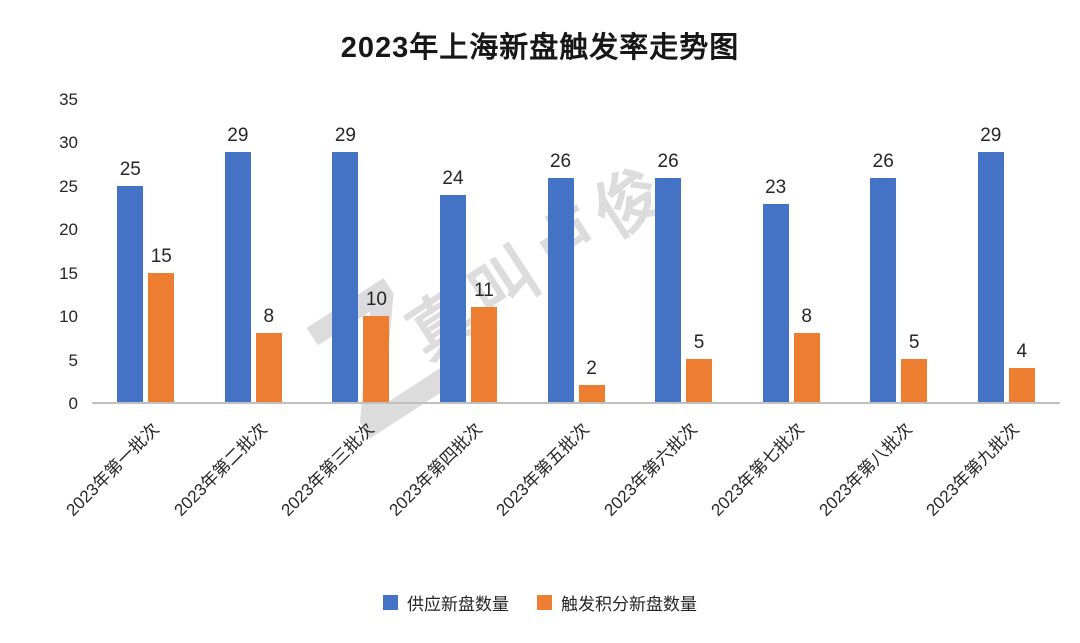 The width and height of the screenshot is (1080, 643). What do you see at coordinates (540, 48) in the screenshot?
I see `chart-title: 2023年上海新盘触发率走势图` at bounding box center [540, 48].